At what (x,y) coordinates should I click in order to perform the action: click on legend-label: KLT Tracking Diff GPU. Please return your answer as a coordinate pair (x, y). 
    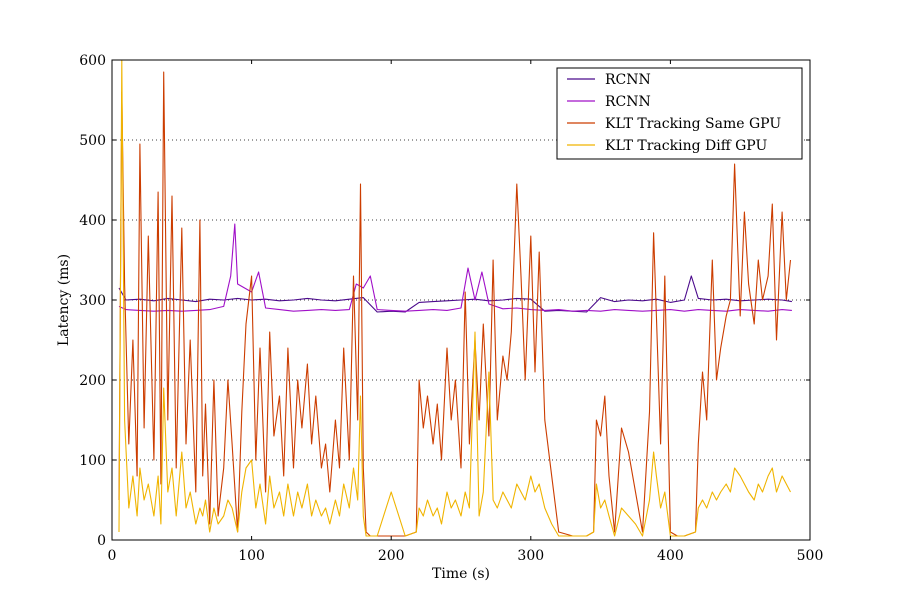
    Looking at the image, I should click on (686, 146).